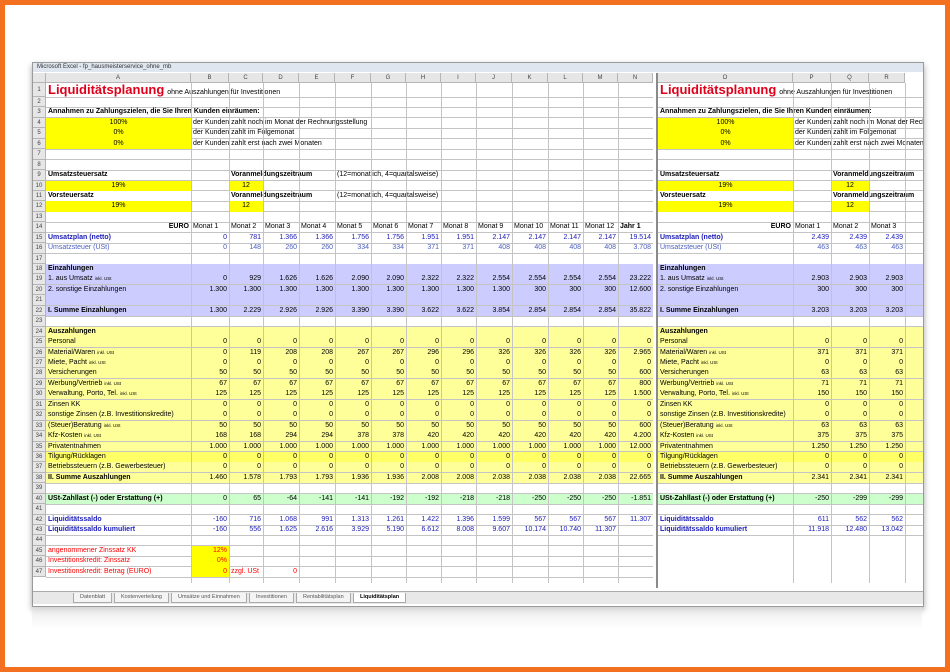  Describe the element at coordinates (39, 311) in the screenshot. I see `row-number: 22` at that location.